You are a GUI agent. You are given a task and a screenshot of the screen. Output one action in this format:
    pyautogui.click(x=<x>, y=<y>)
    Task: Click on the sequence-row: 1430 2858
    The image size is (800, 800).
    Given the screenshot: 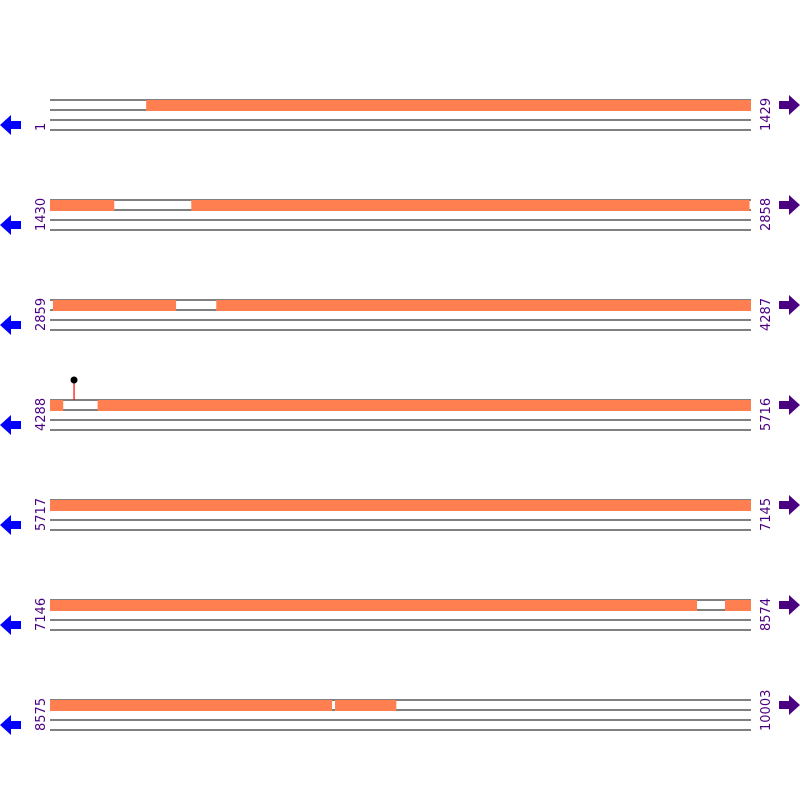 What is the action you would take?
    pyautogui.click(x=400, y=215)
    